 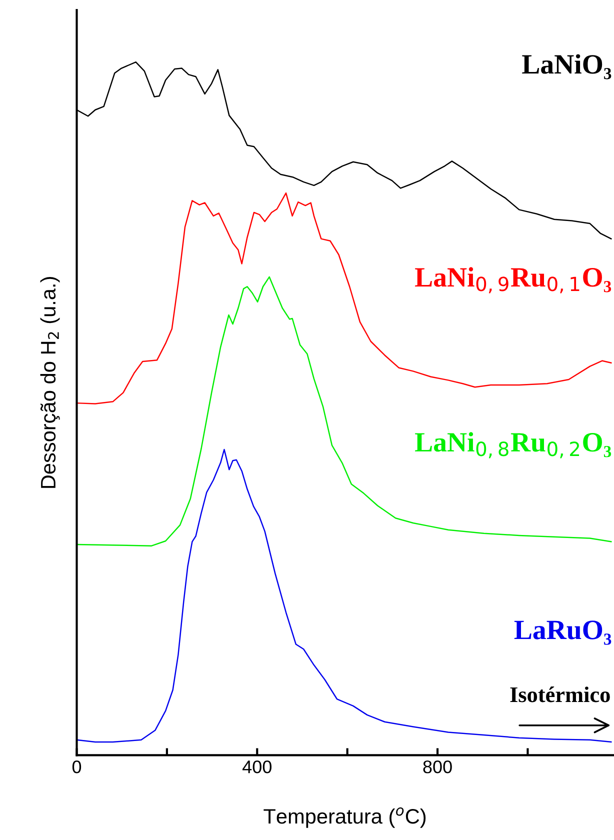 What do you see at coordinates (77, 767) in the screenshot?
I see `x-tick-label: 0` at bounding box center [77, 767].